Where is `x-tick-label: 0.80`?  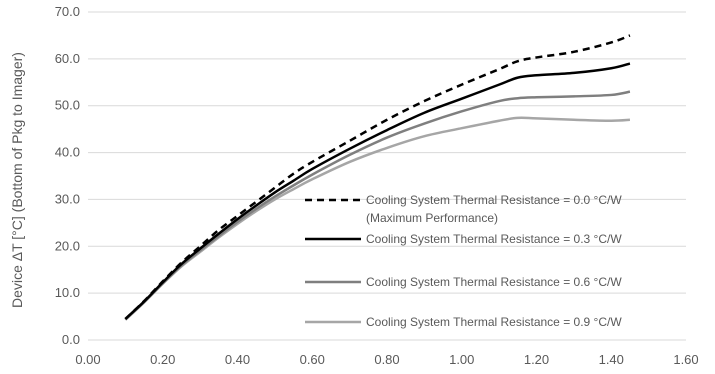
x-tick-label: 0.80 is located at coordinates (386, 359).